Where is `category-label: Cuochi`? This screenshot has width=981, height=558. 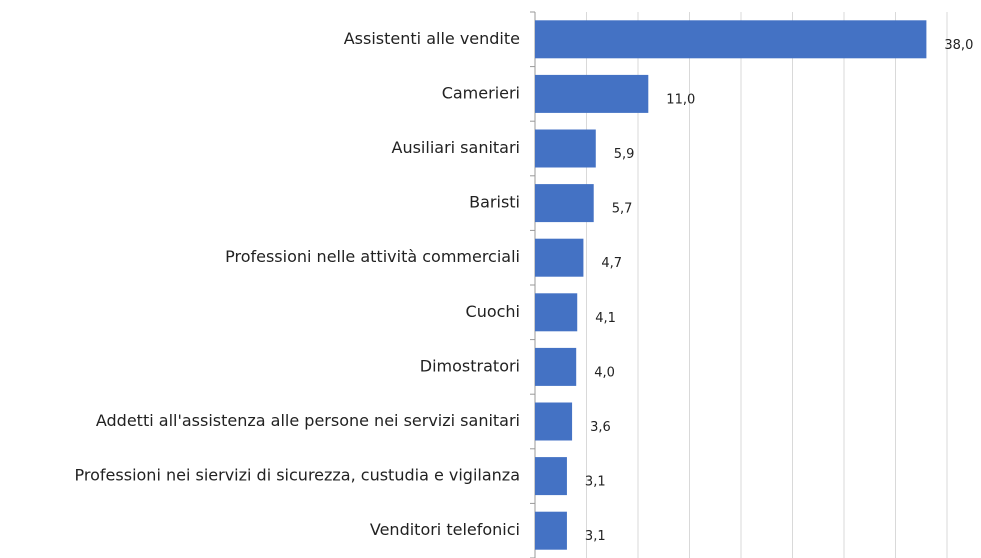 category-label: Cuochi is located at coordinates (493, 311).